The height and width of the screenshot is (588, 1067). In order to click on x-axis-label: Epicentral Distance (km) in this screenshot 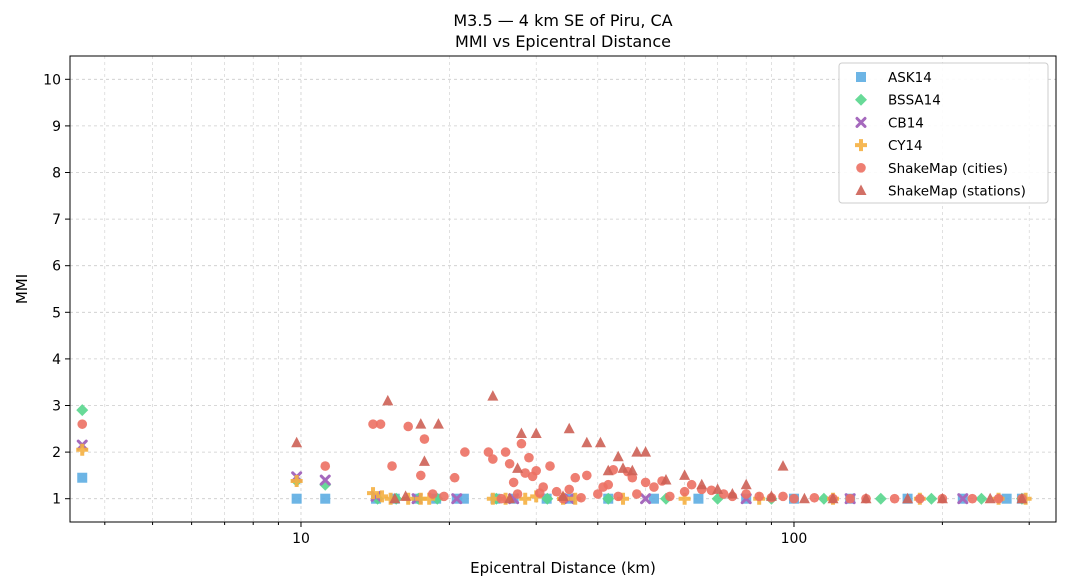, I will do `click(563, 568)`.